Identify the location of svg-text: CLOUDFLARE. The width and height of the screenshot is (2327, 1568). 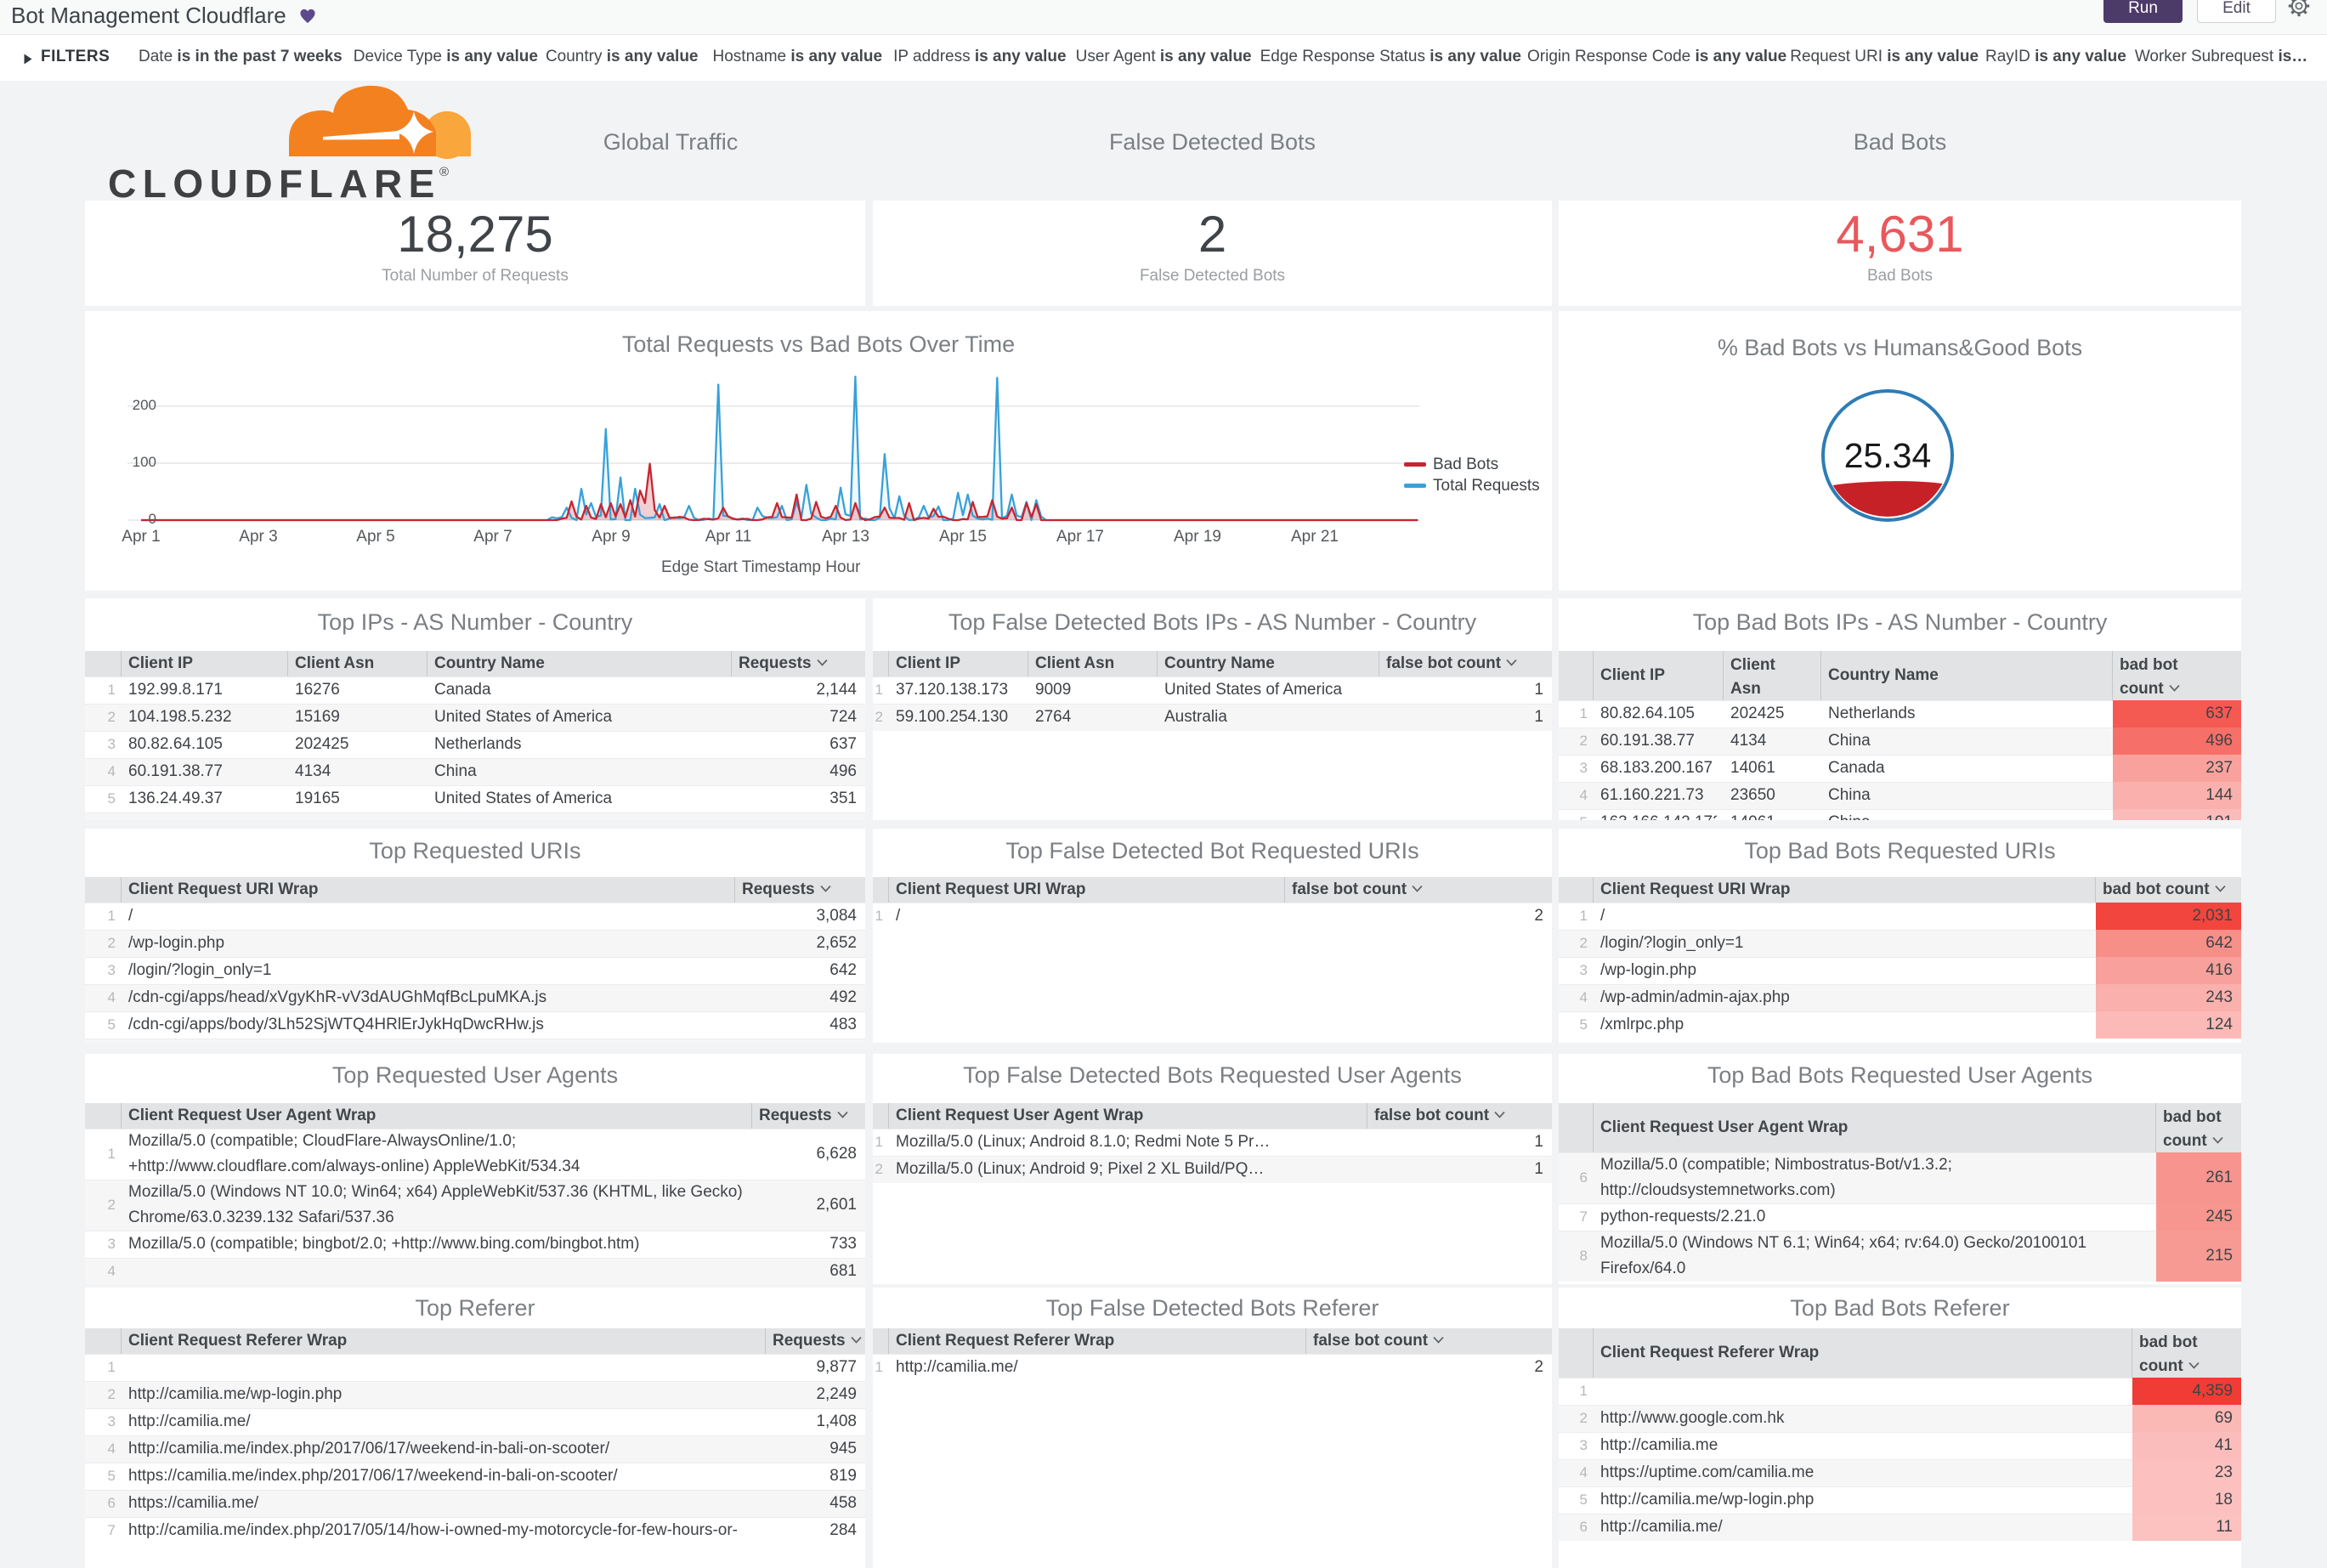
(274, 181).